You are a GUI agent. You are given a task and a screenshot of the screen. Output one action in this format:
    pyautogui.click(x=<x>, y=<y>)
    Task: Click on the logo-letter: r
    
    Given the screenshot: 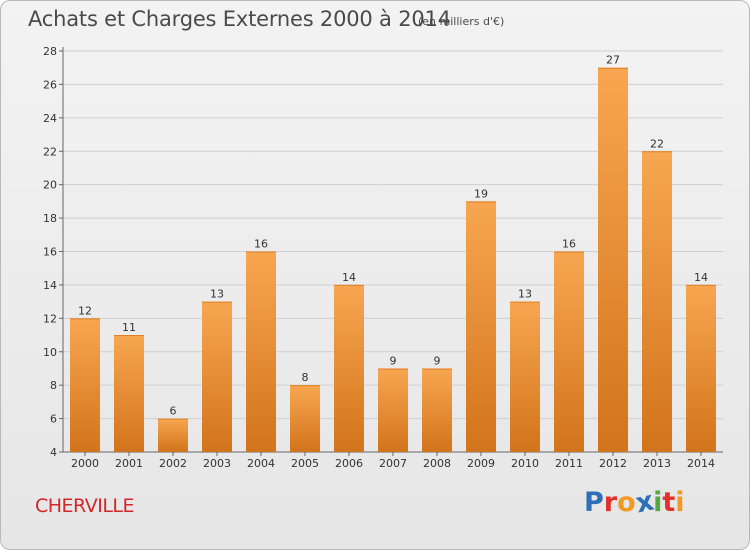 What is the action you would take?
    pyautogui.click(x=610, y=502)
    